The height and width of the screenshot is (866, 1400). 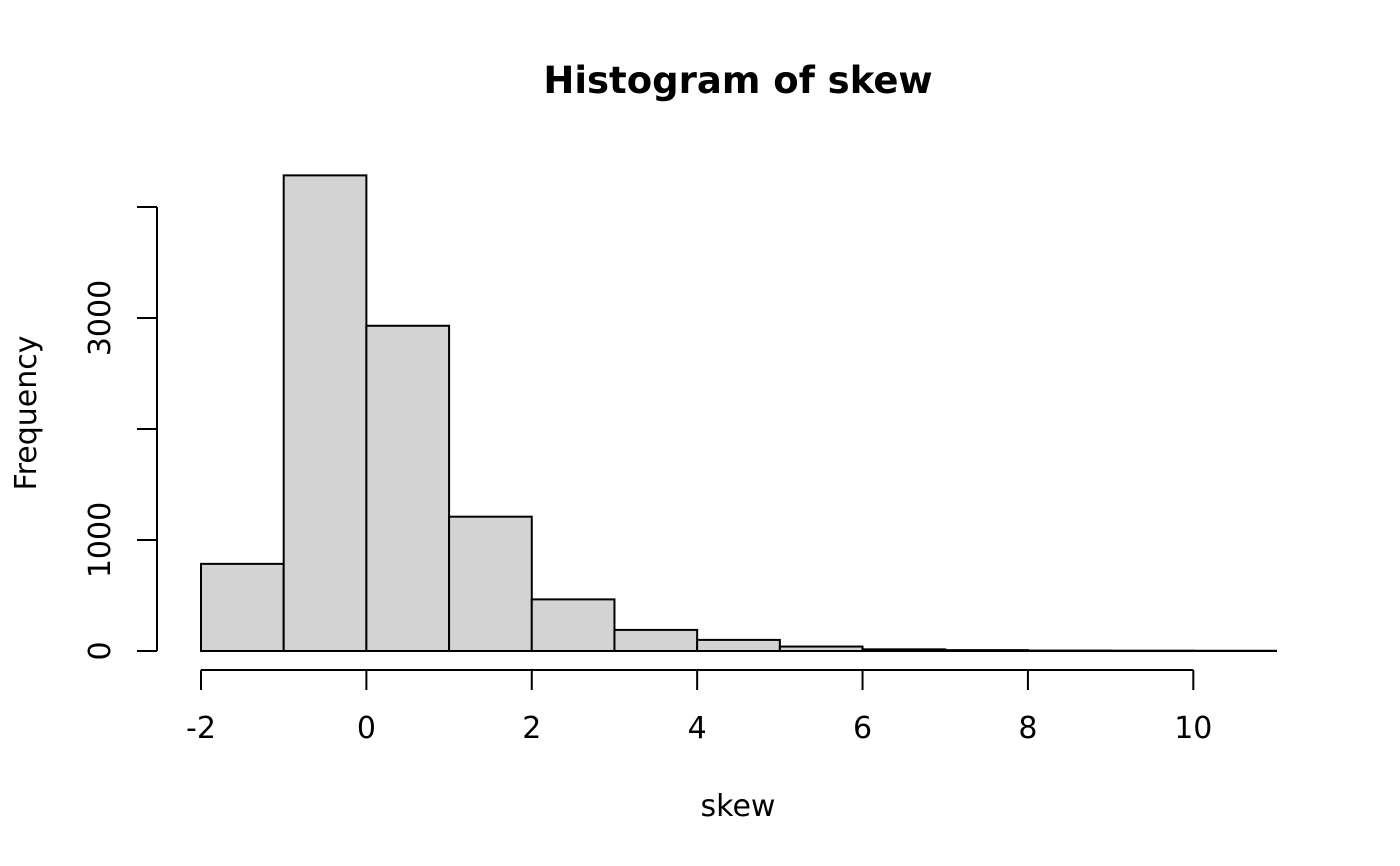 I want to click on x-tick-label-0: -2, so click(x=201, y=728).